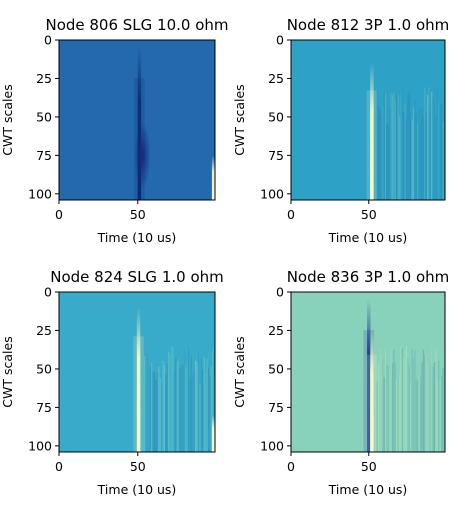  Describe the element at coordinates (136, 25) in the screenshot. I see `panel-title: Node 806 SLG 10.0 ohm` at that location.